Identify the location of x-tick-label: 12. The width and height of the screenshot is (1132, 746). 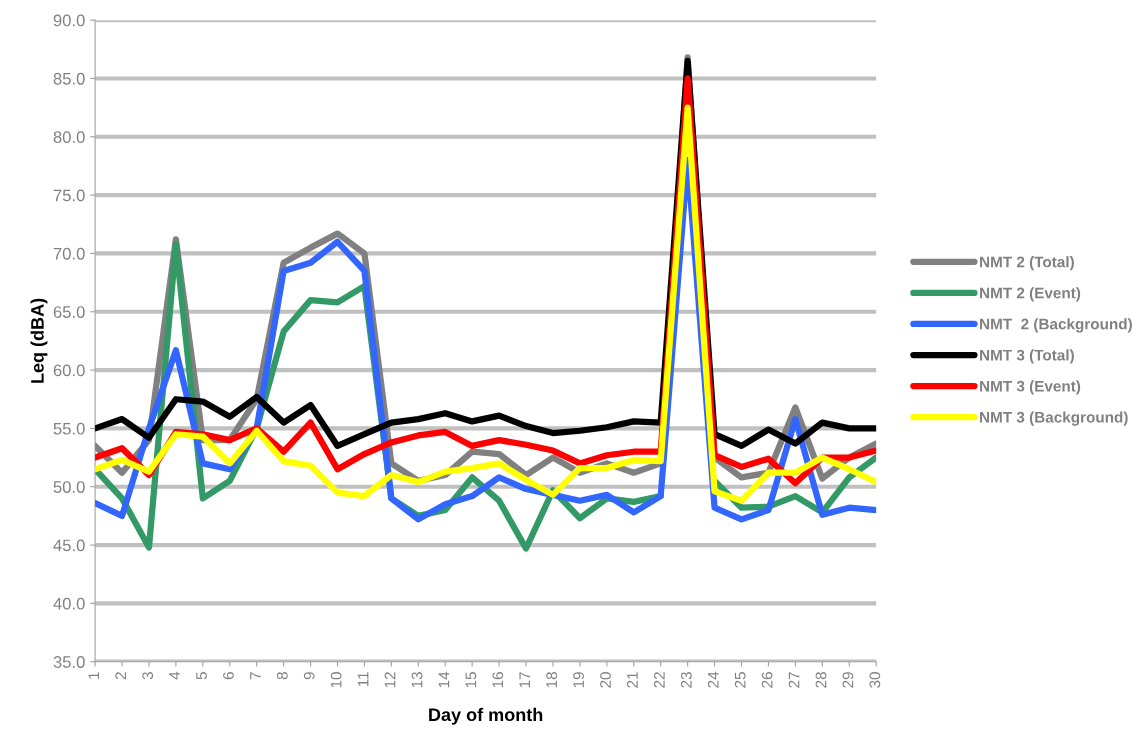
(390, 680).